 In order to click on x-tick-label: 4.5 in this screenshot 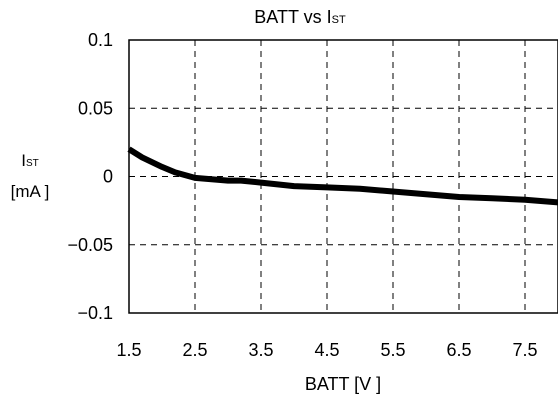, I will do `click(326, 350)`.